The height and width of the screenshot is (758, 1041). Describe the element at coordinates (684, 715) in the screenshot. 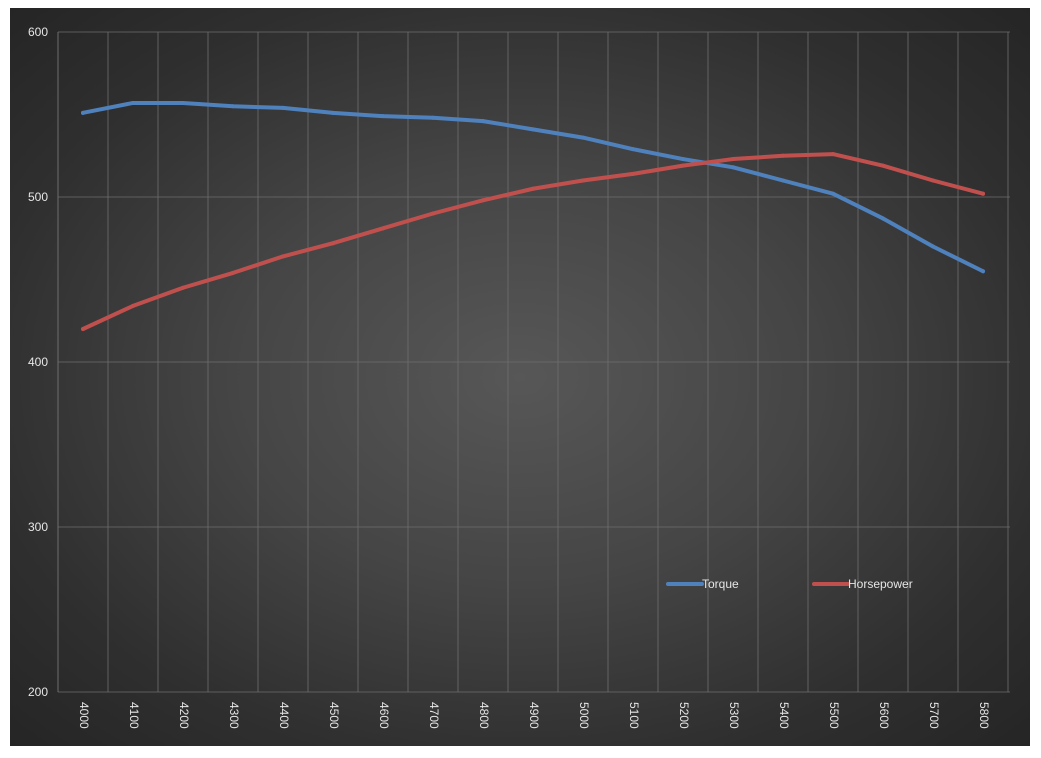

I see `x-tick-label: 5200` at that location.